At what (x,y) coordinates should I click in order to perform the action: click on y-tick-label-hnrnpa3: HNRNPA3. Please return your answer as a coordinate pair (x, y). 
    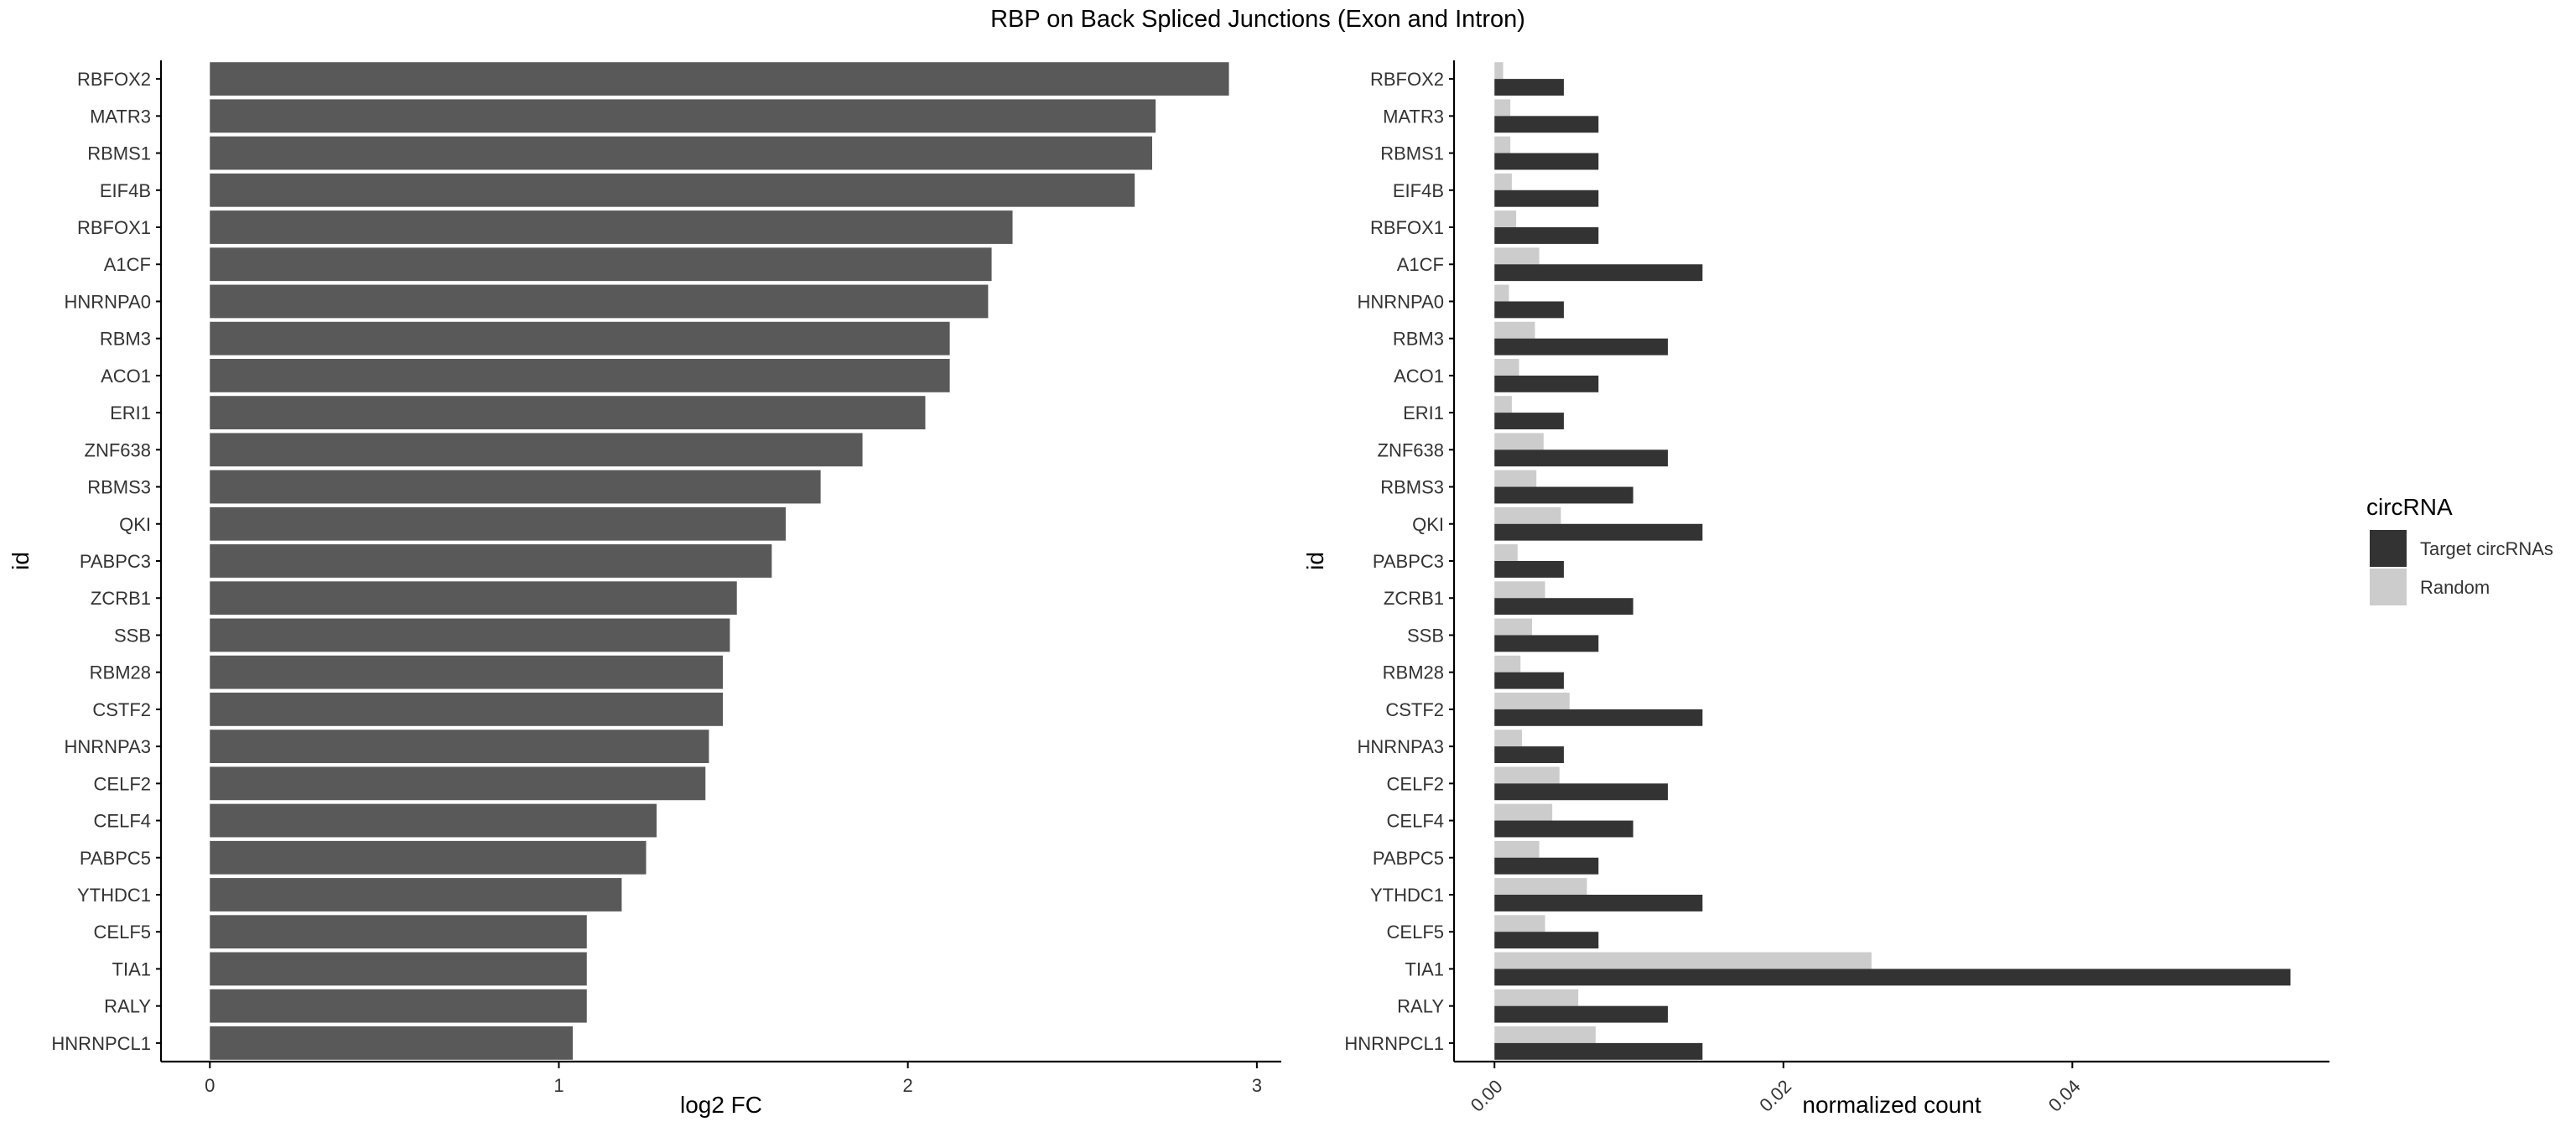
    Looking at the image, I should click on (107, 746).